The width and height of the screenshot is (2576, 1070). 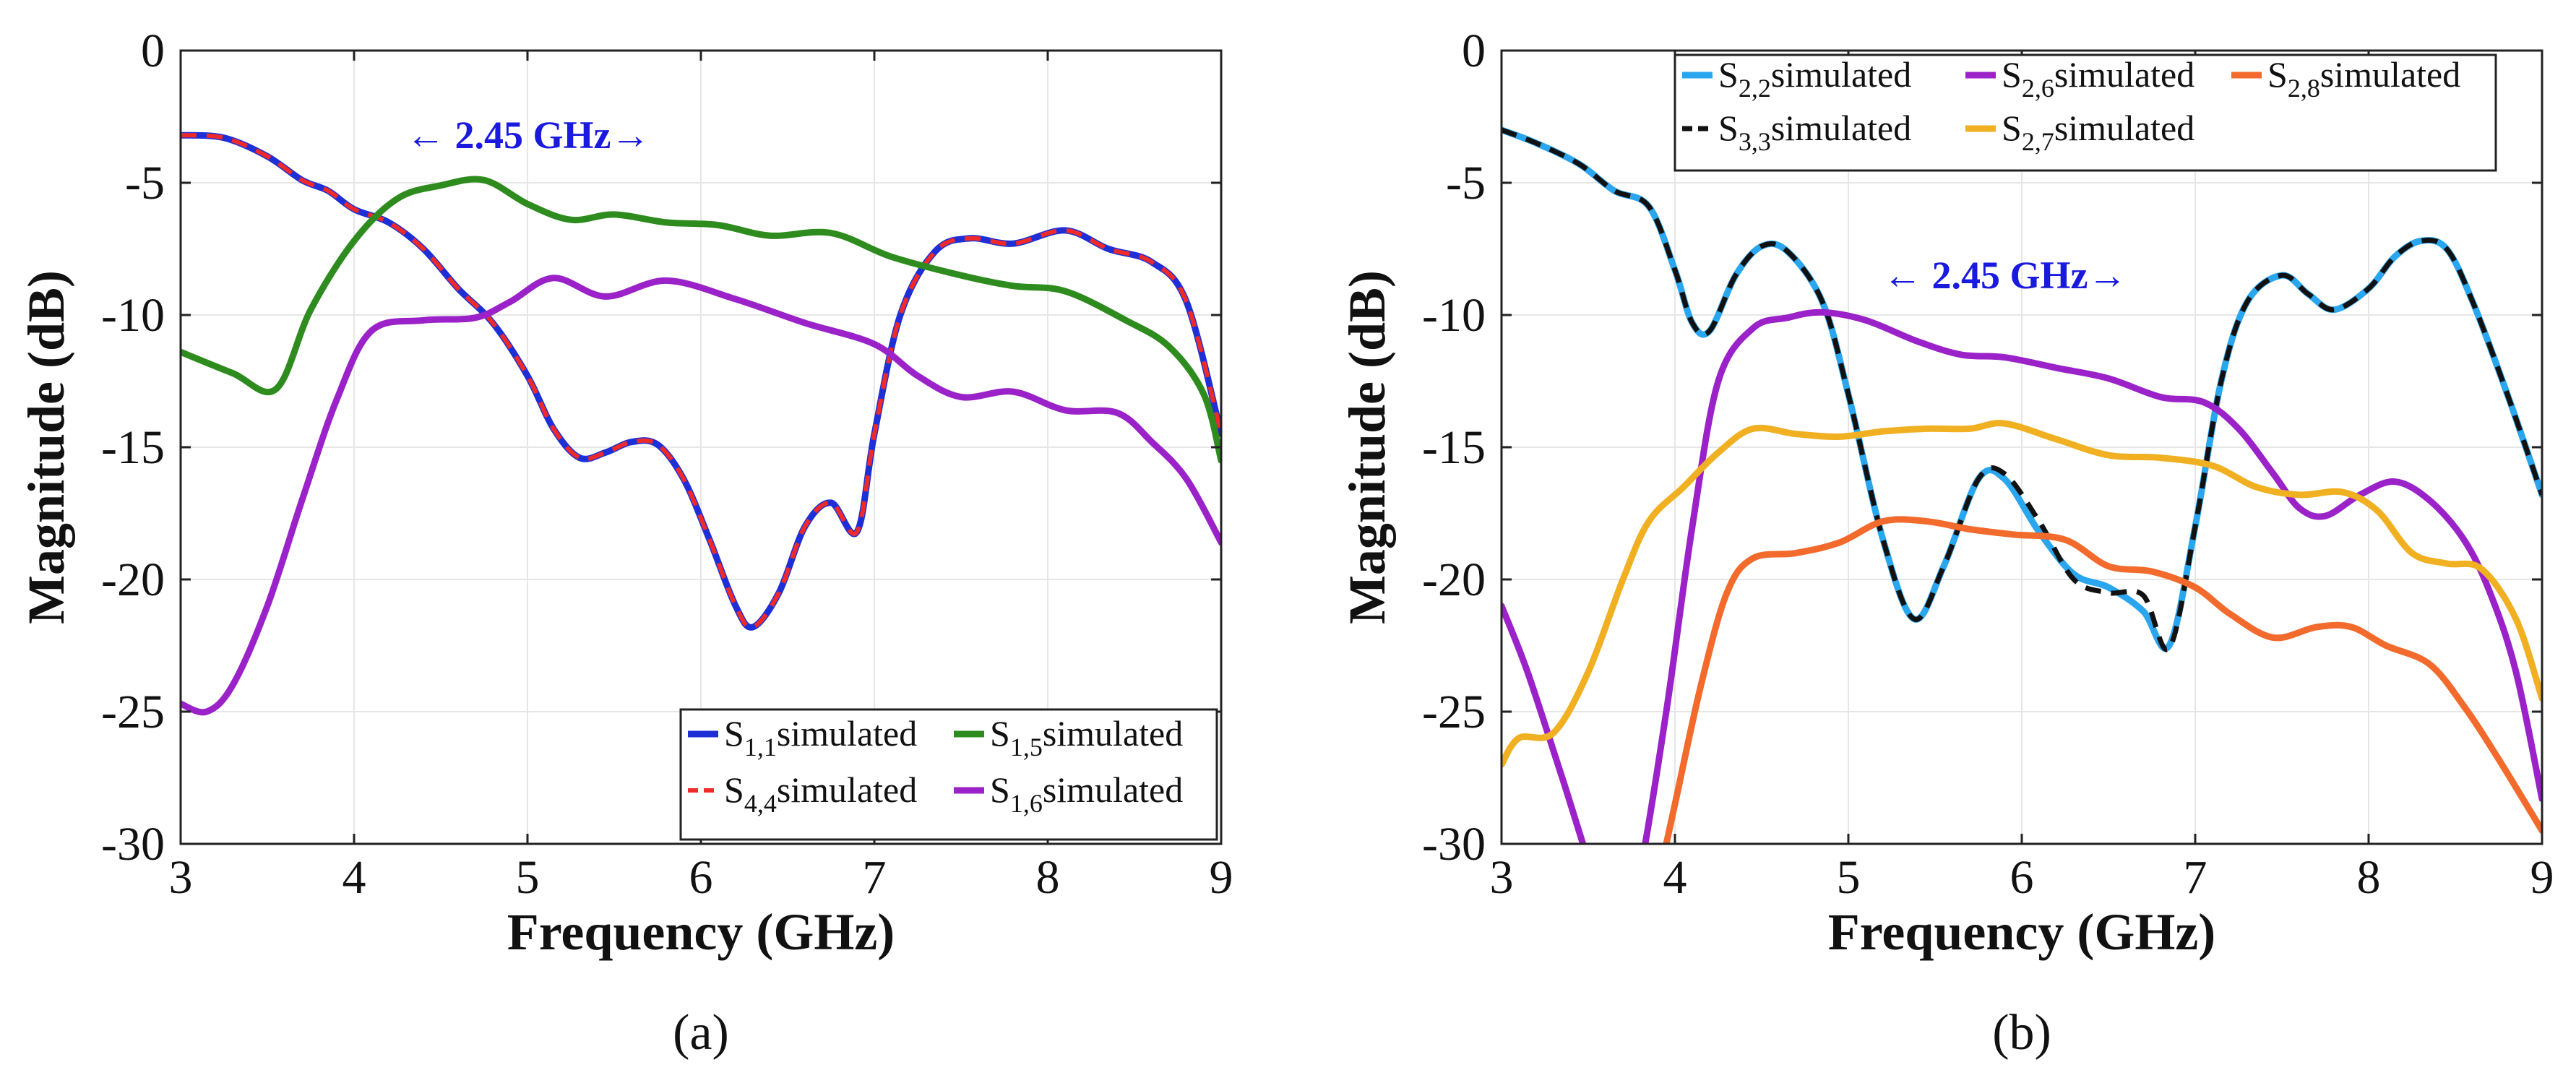 What do you see at coordinates (2098, 132) in the screenshot?
I see `legend-label: S2,7simulated` at bounding box center [2098, 132].